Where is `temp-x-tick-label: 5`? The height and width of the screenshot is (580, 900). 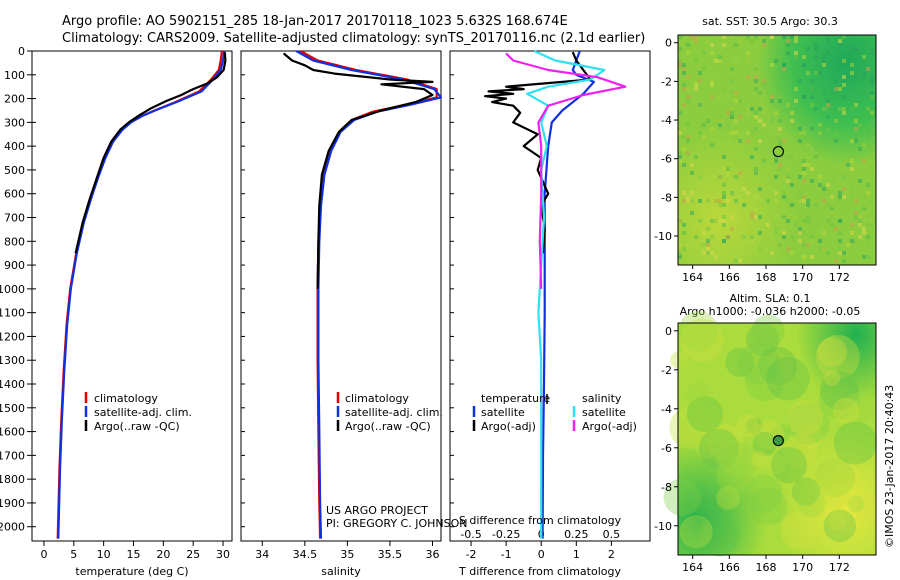 temp-x-tick-label: 5 is located at coordinates (73, 554).